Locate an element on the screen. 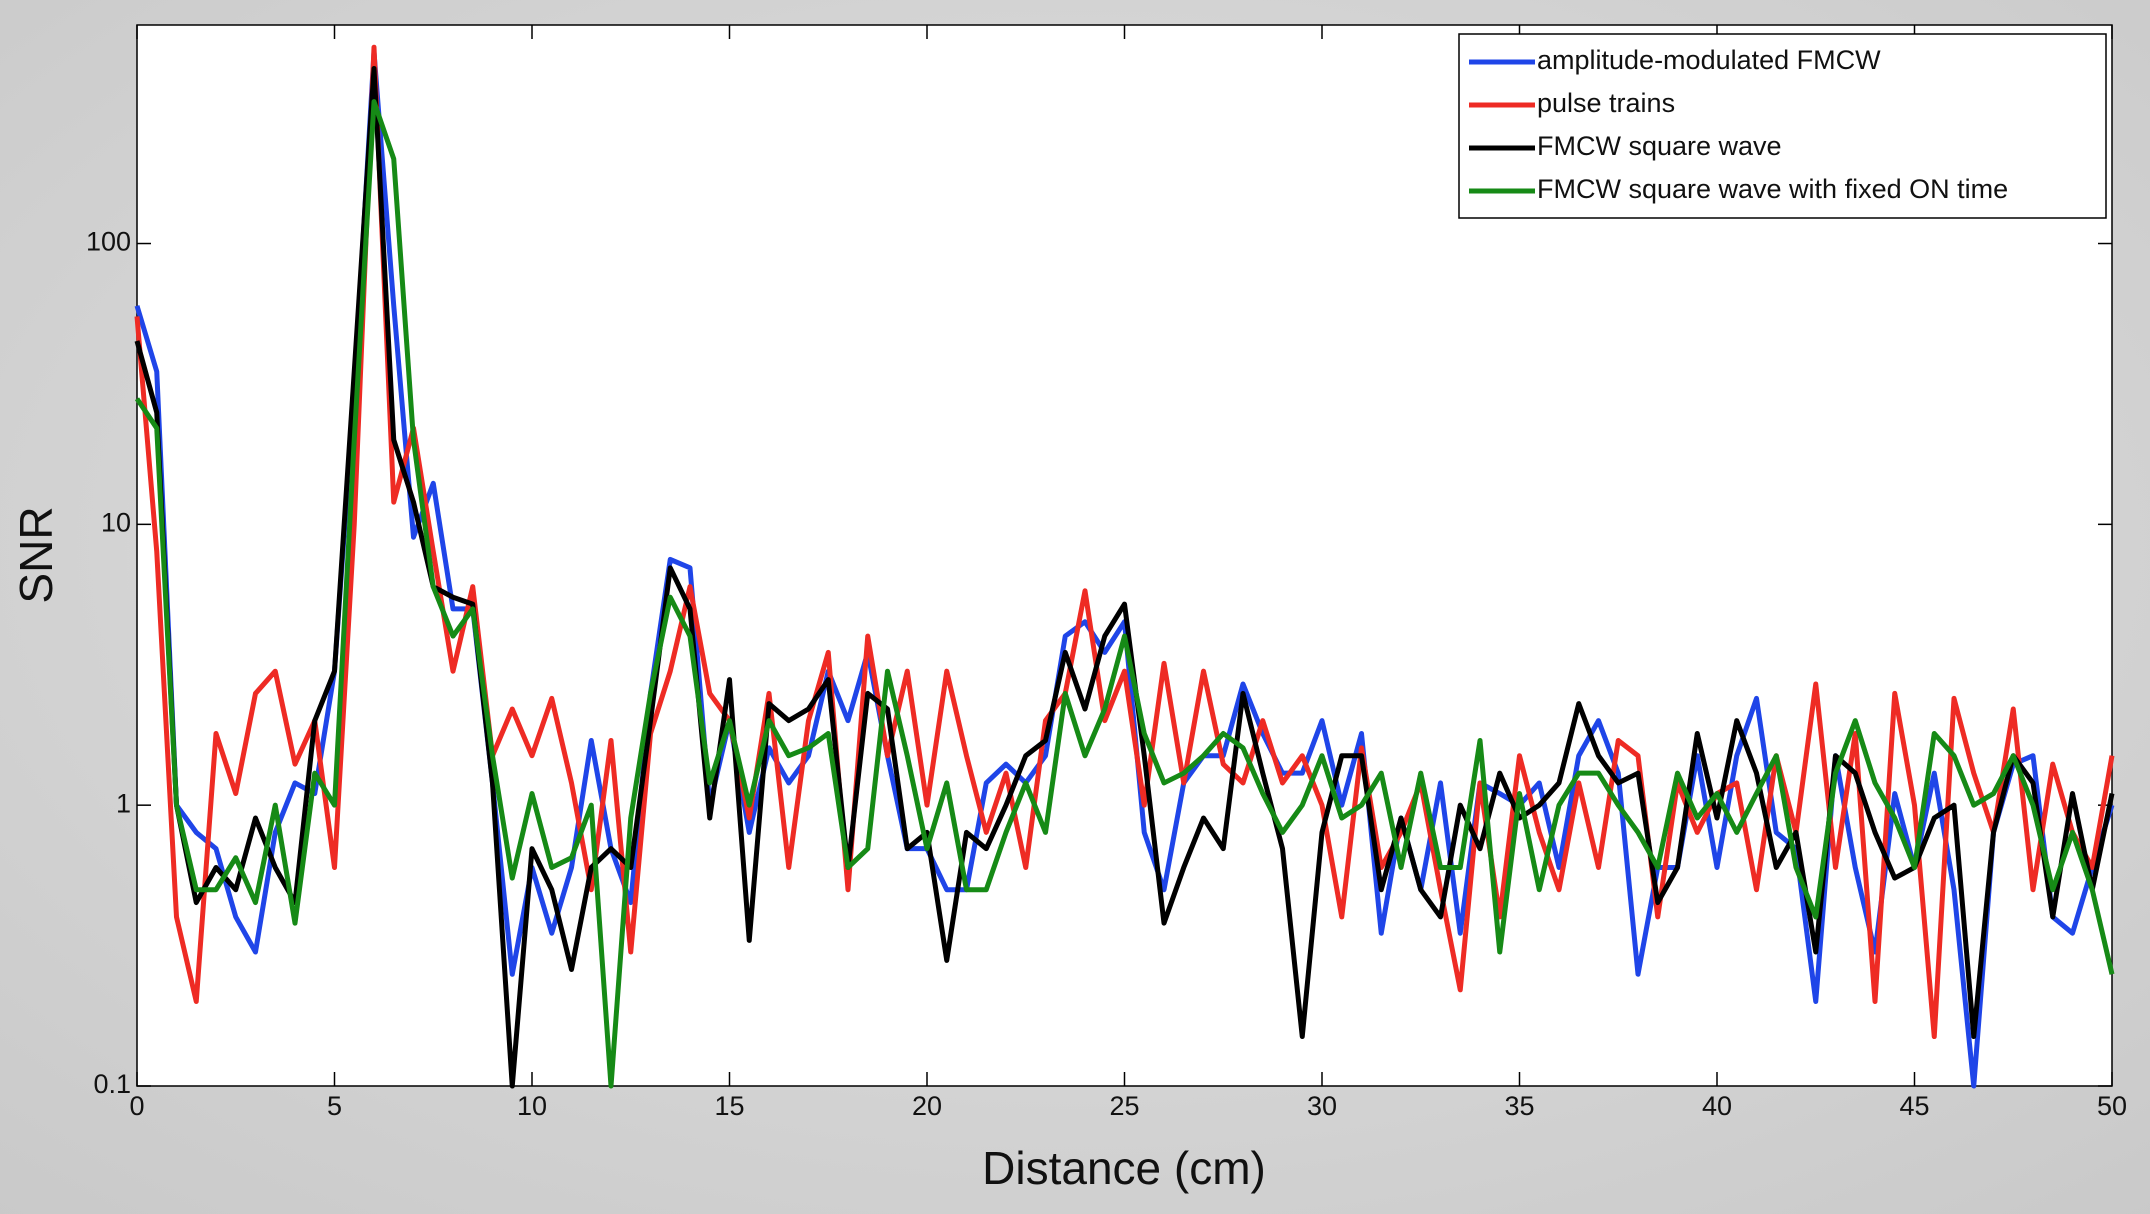  legend-label: FMCW square wave with fixed ON time is located at coordinates (1772, 189).